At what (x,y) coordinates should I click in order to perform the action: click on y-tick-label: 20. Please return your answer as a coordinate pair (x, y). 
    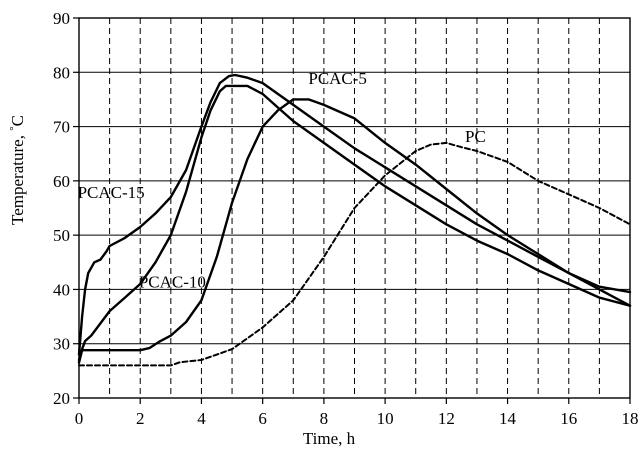
    Looking at the image, I should click on (61, 398).